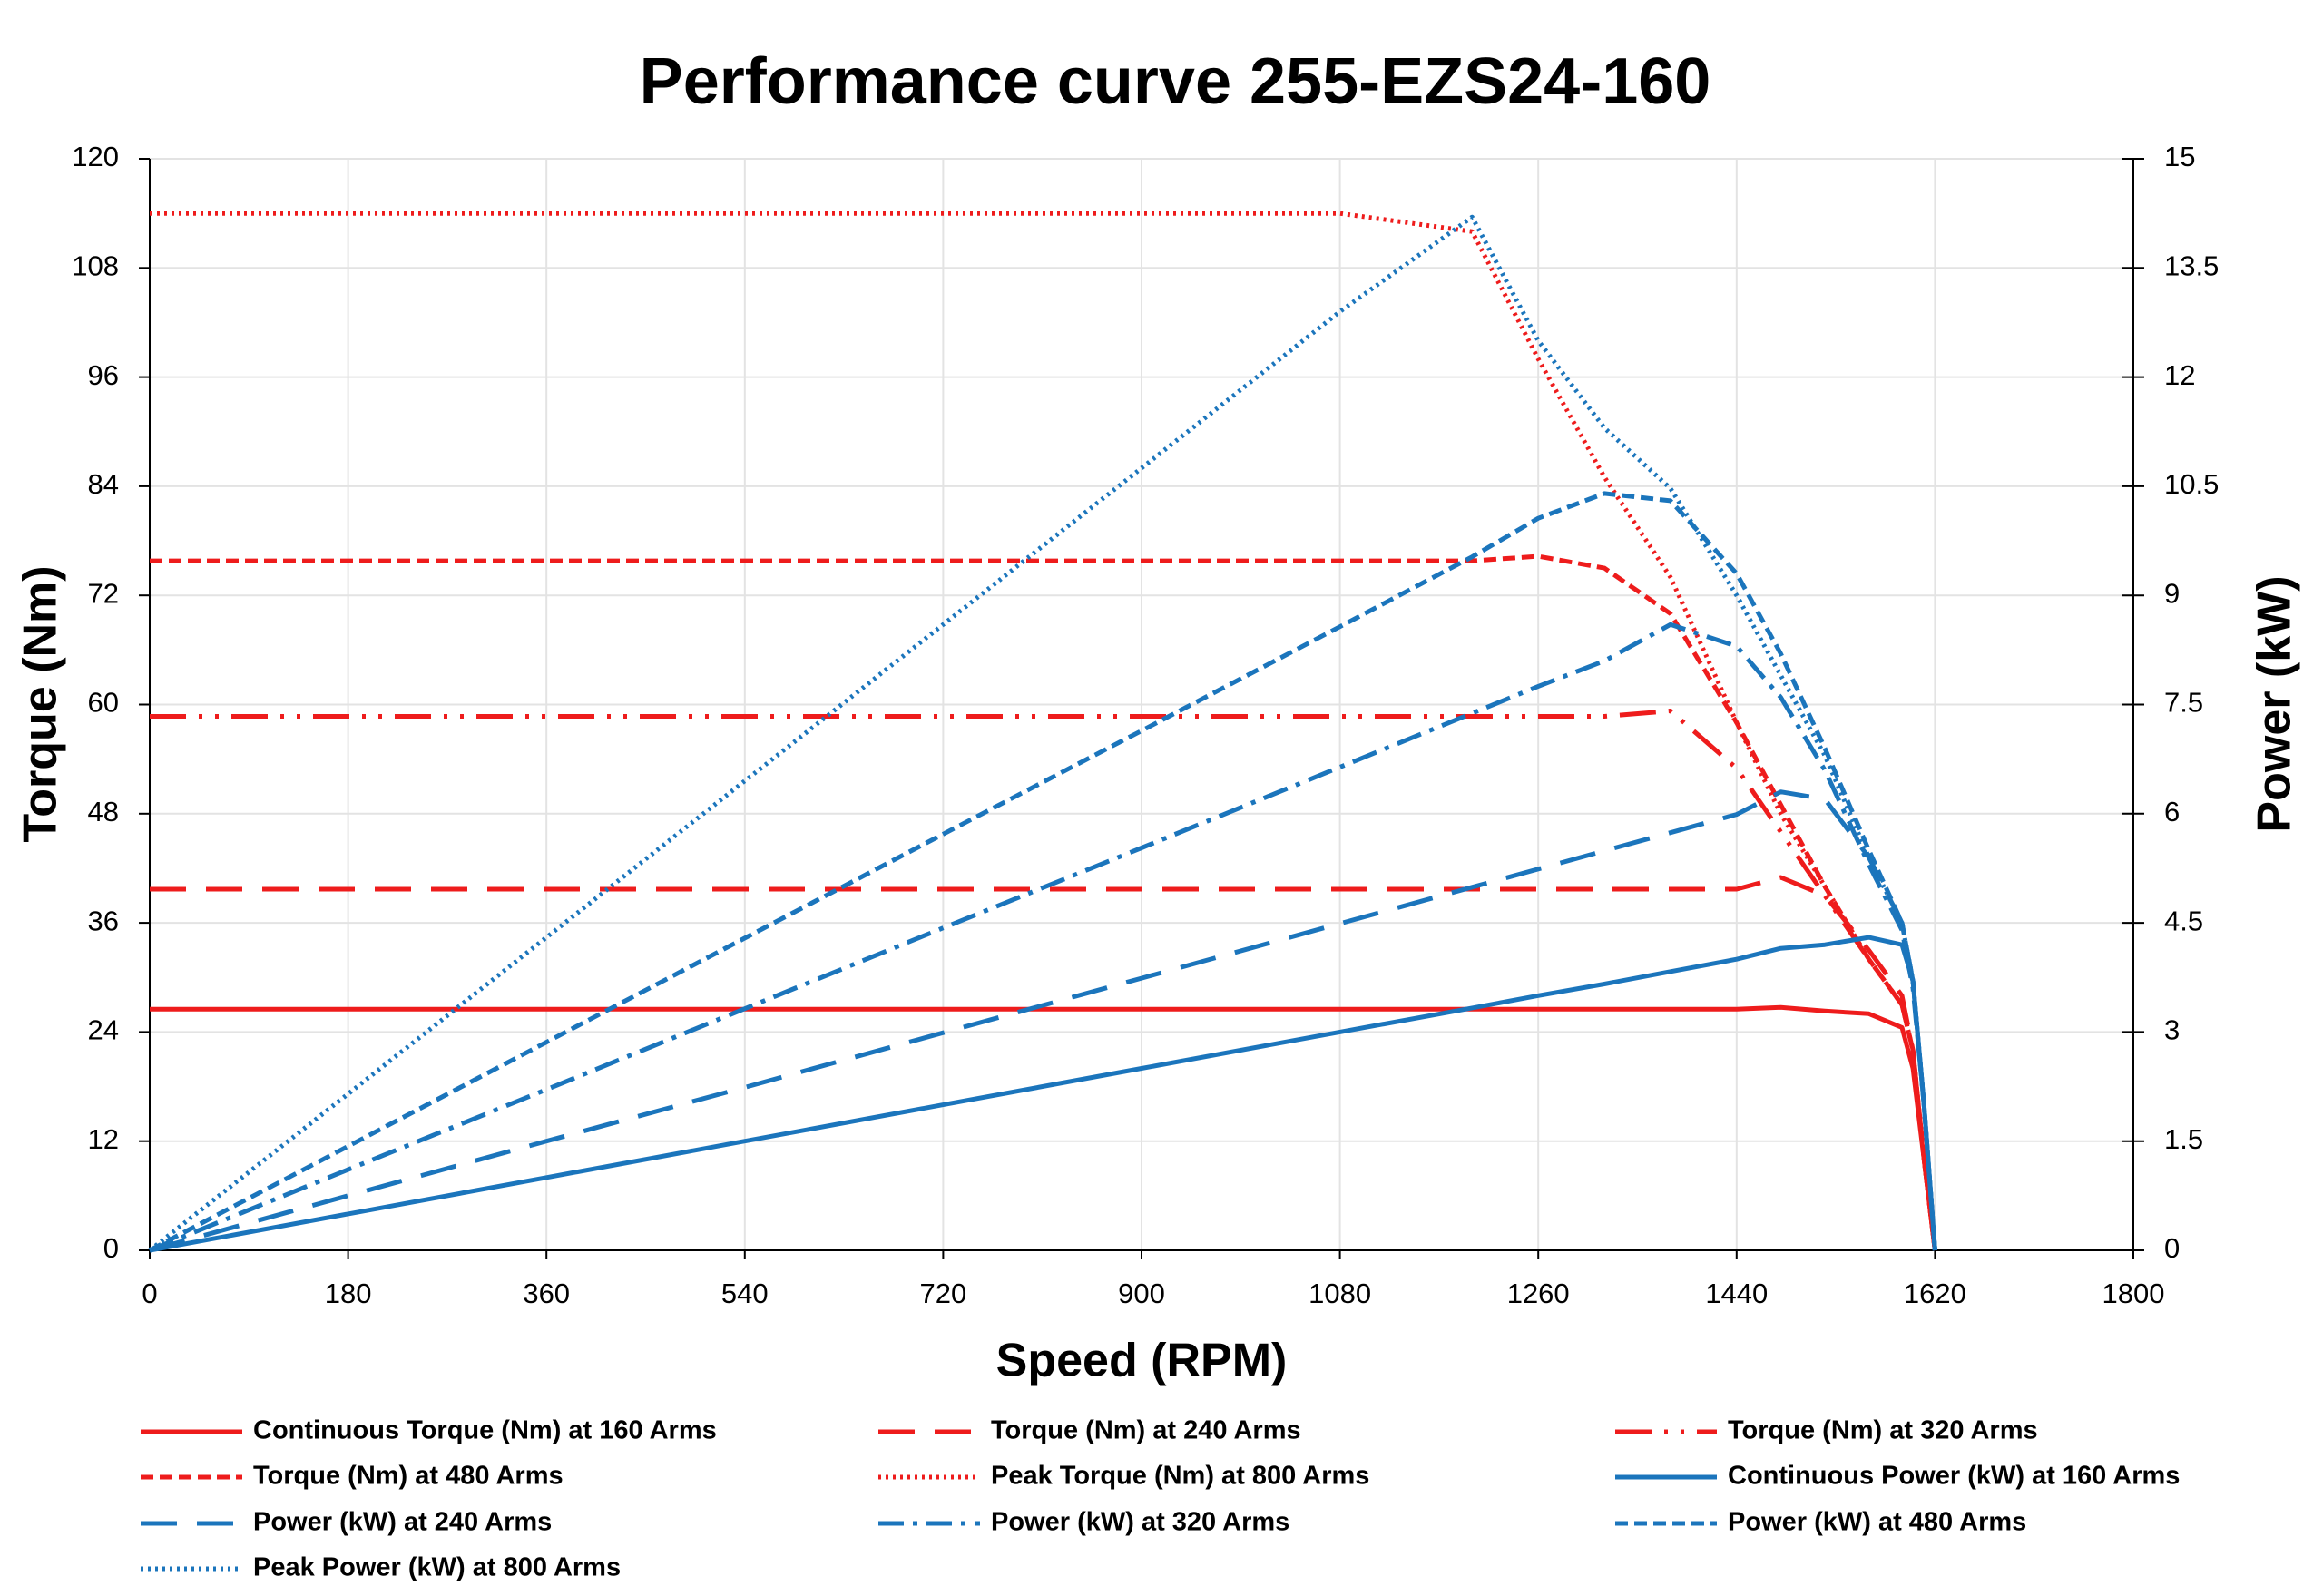 The width and height of the screenshot is (2323, 1596). Describe the element at coordinates (409, 1476) in the screenshot. I see `legend-label: Torque (Nm) at 480 Arms` at that location.